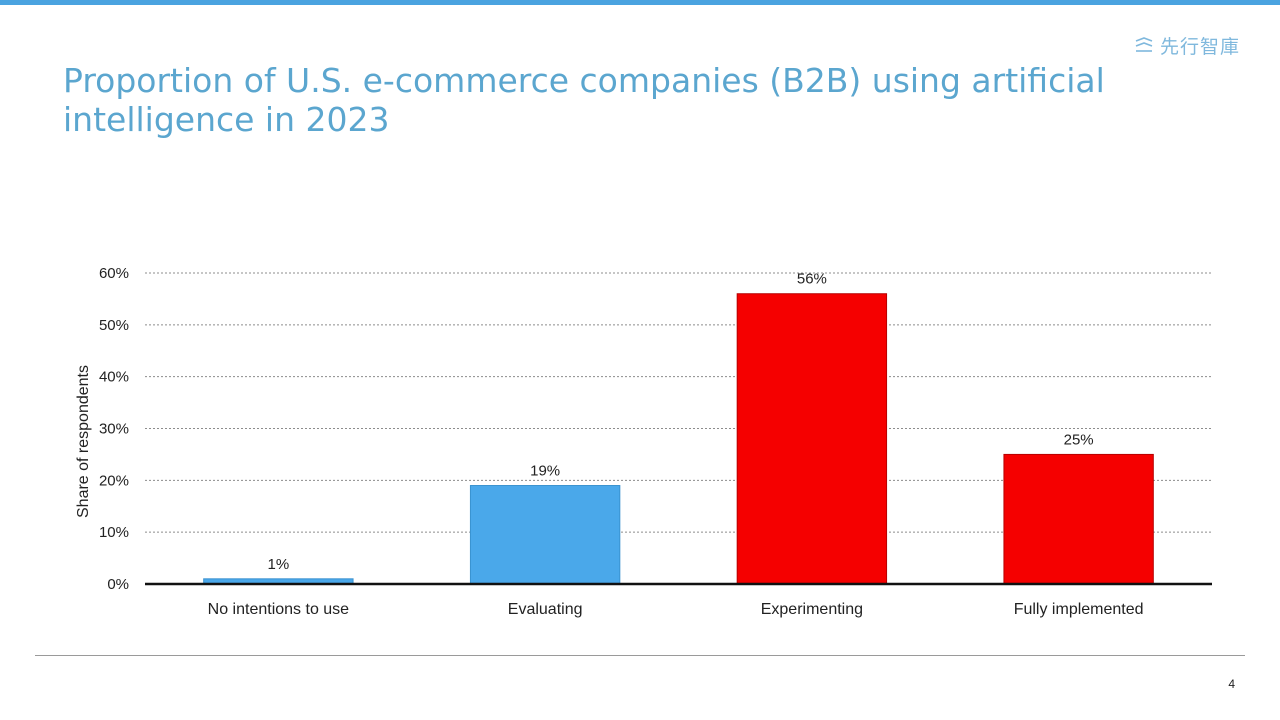 The image size is (1280, 720). What do you see at coordinates (118, 584) in the screenshot?
I see `y-tick-label: 0%` at bounding box center [118, 584].